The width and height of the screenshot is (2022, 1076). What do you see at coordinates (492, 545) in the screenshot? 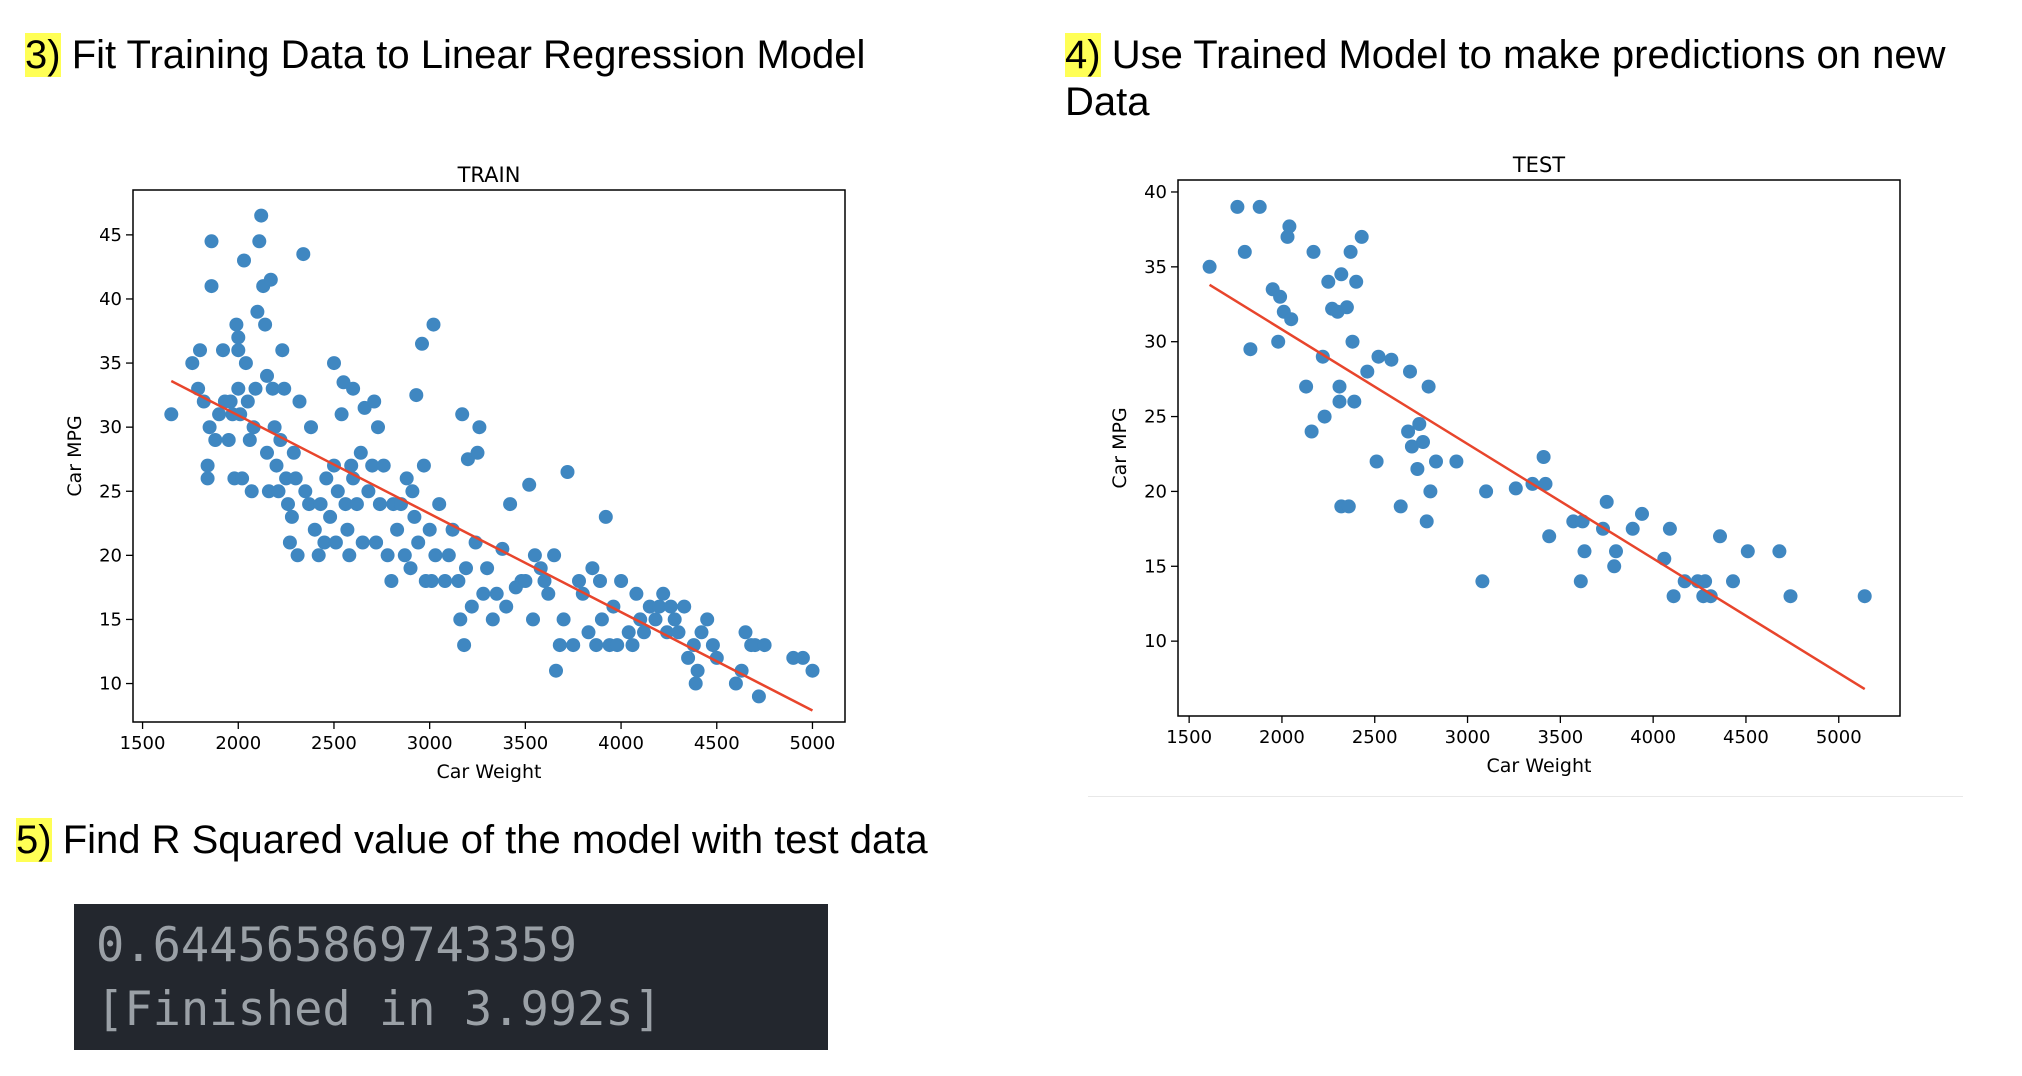
I see `regression-line` at bounding box center [492, 545].